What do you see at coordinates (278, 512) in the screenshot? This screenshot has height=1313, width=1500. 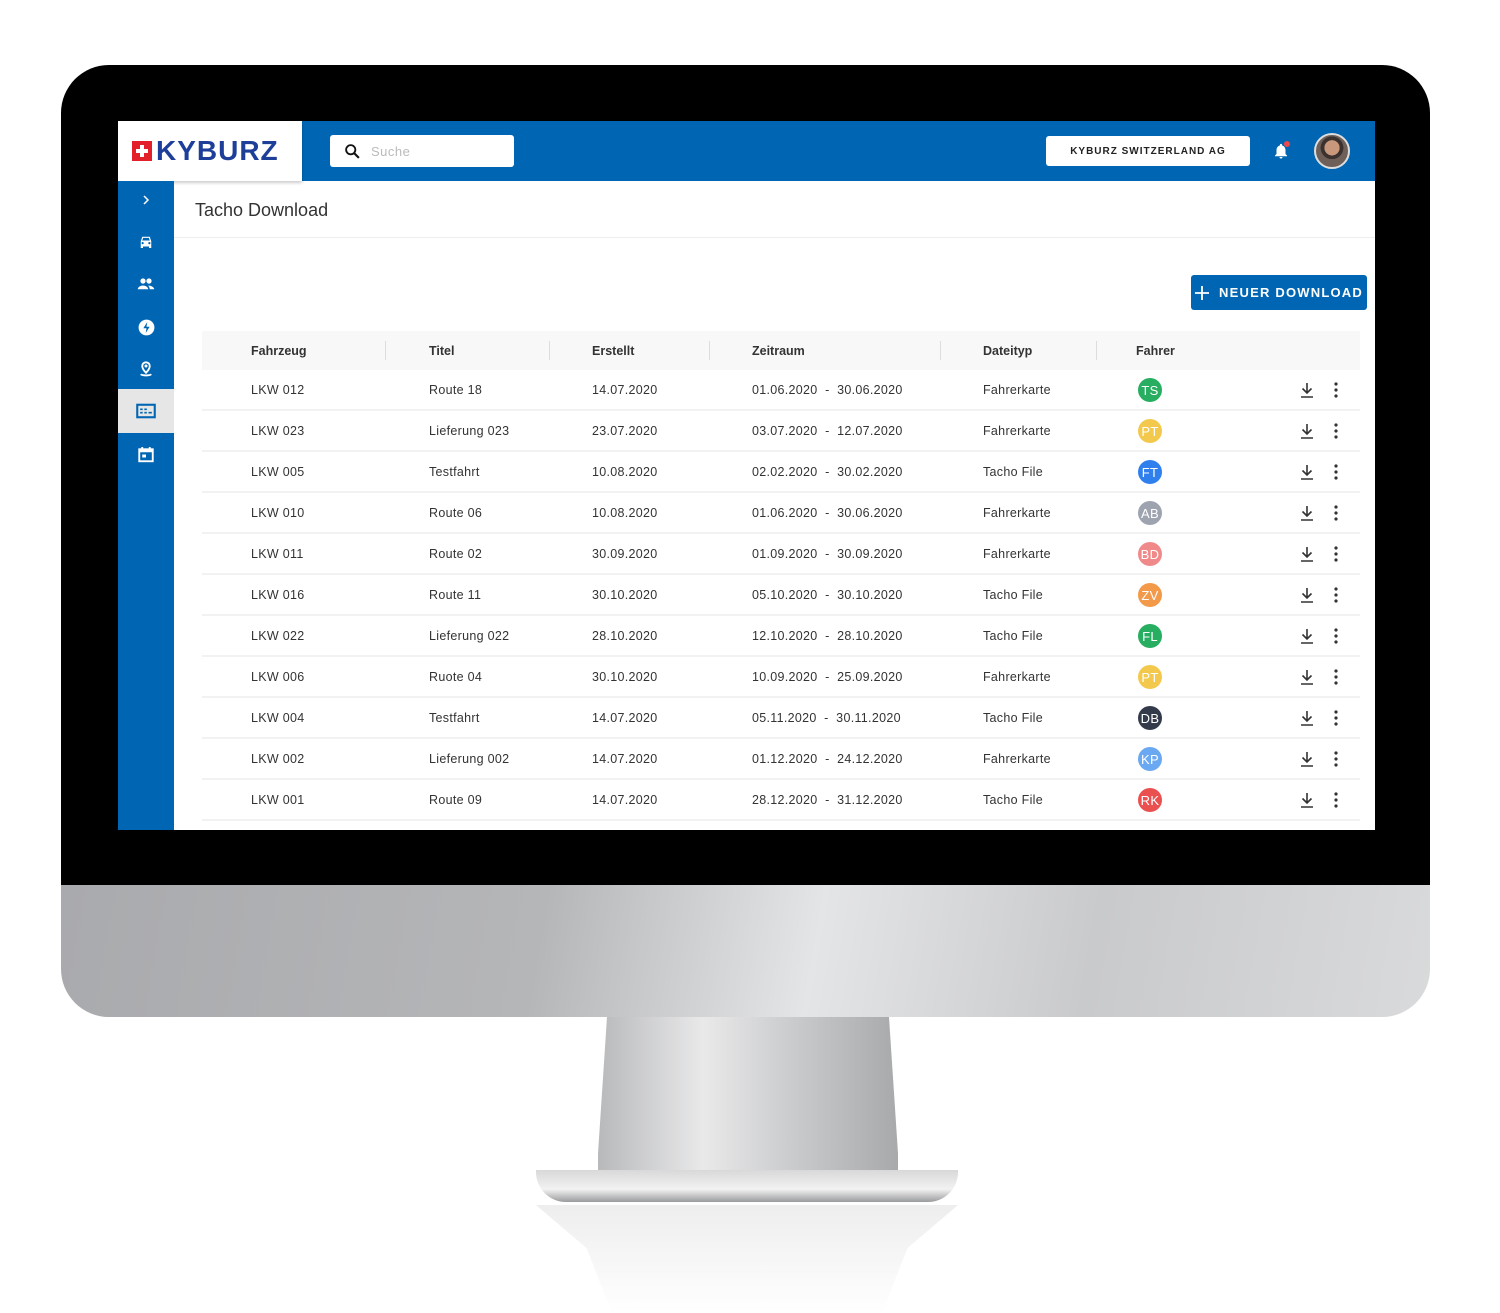 I see `cell-vehicle: LKW 010` at bounding box center [278, 512].